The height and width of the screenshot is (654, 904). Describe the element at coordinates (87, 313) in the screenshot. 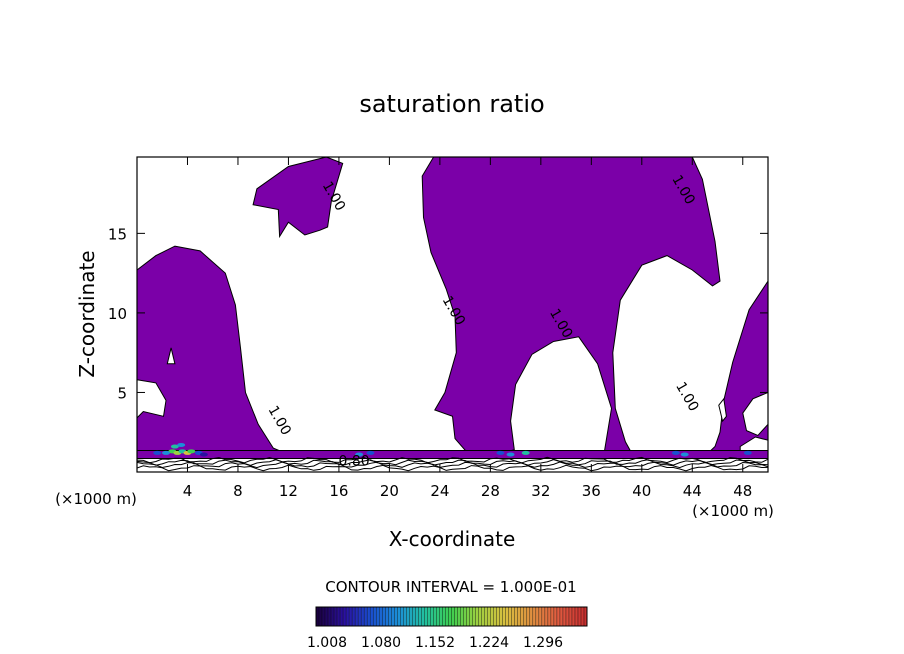

I see `y-axis-label: Z-coordinate` at that location.